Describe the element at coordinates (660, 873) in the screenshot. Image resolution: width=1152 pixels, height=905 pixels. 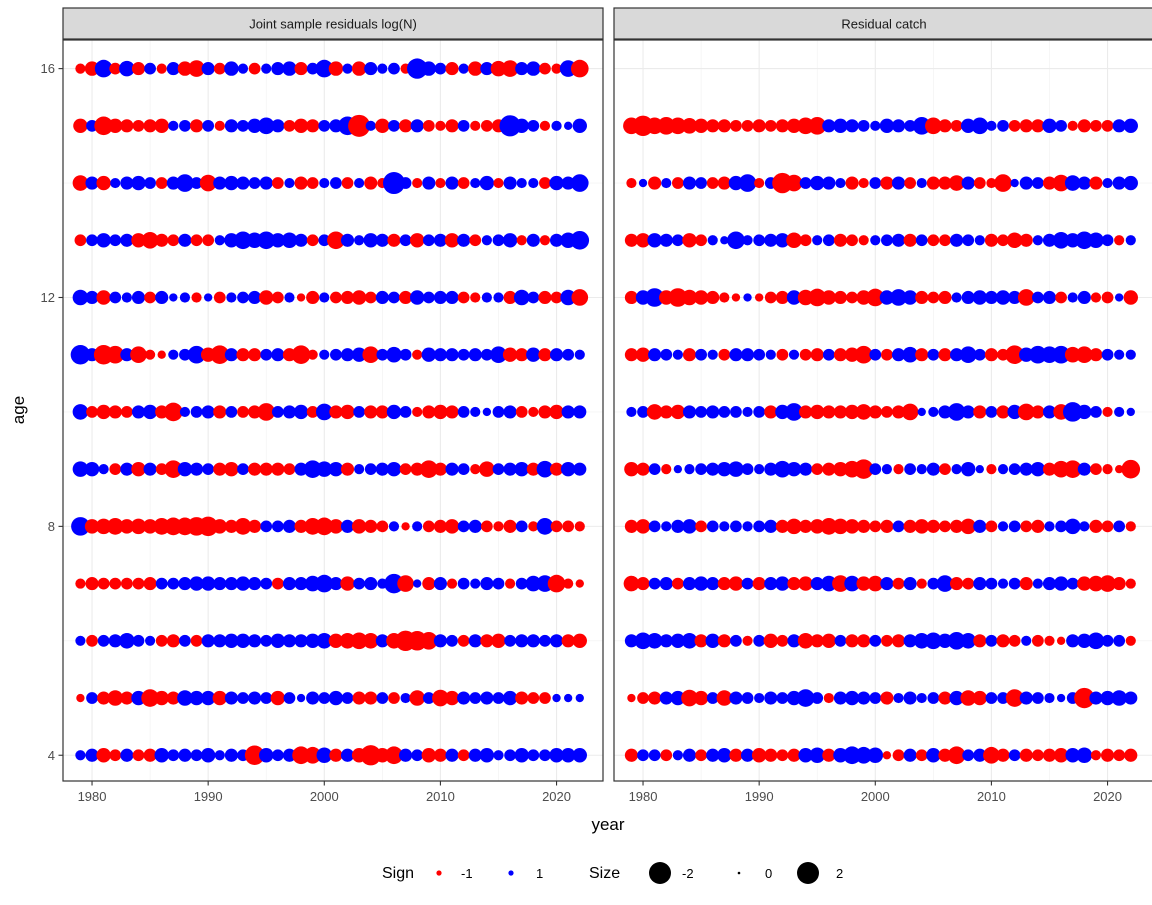
I see `legend-key-size-neg2` at that location.